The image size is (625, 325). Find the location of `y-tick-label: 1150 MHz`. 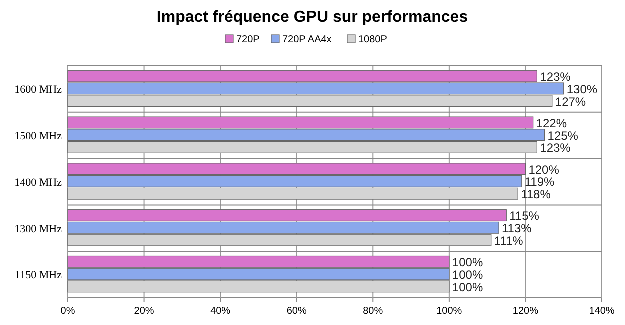

y-tick-label: 1150 MHz is located at coordinates (38, 276).